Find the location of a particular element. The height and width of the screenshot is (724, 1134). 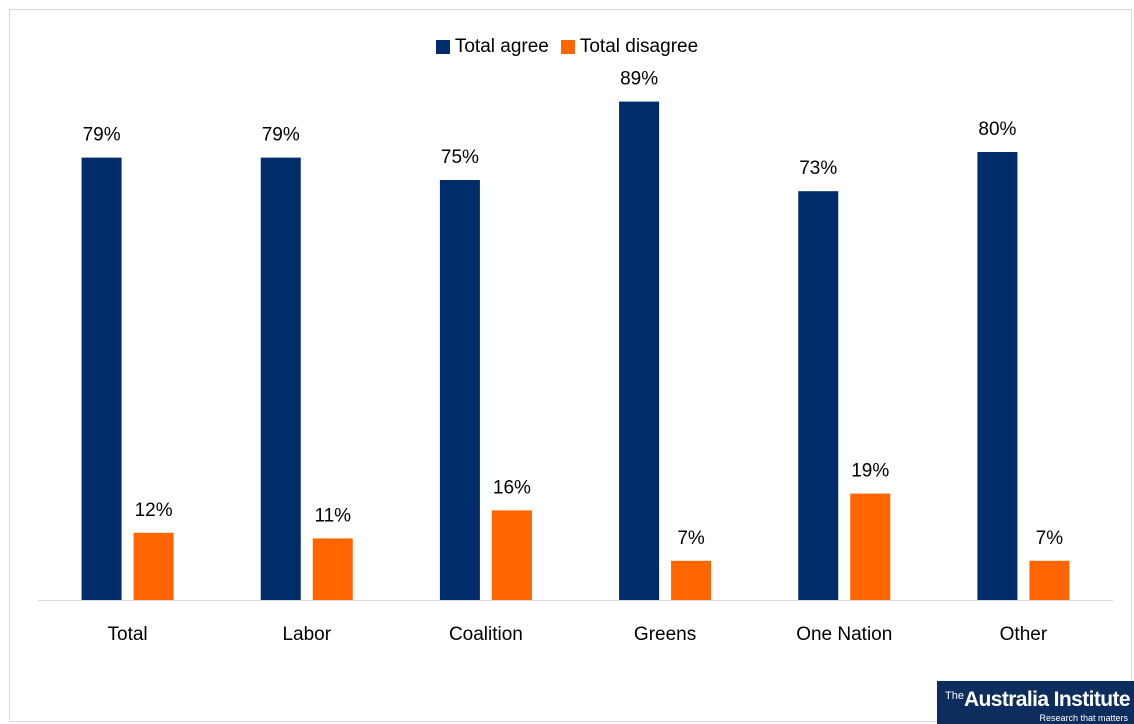

logo-tagline: Research that matters is located at coordinates (1083, 718).